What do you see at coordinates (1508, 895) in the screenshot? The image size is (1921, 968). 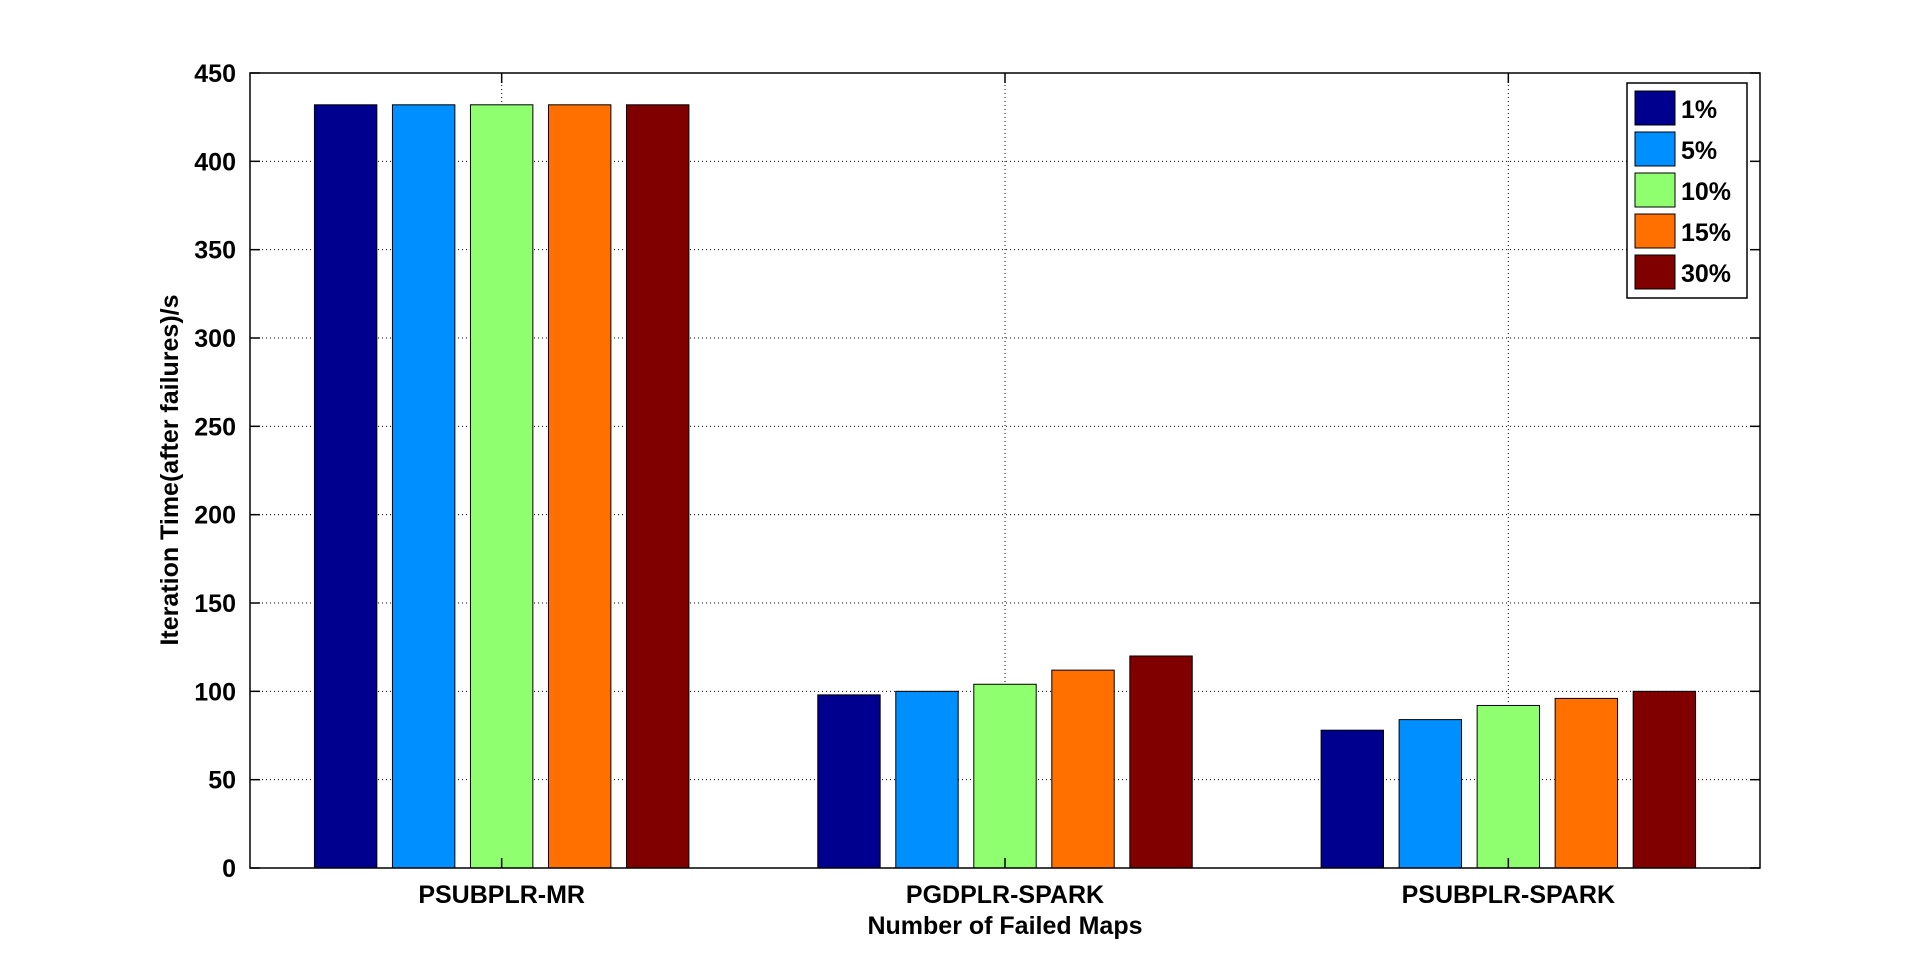 I see `x-tick-label: PSUBPLR-SPARK` at bounding box center [1508, 895].